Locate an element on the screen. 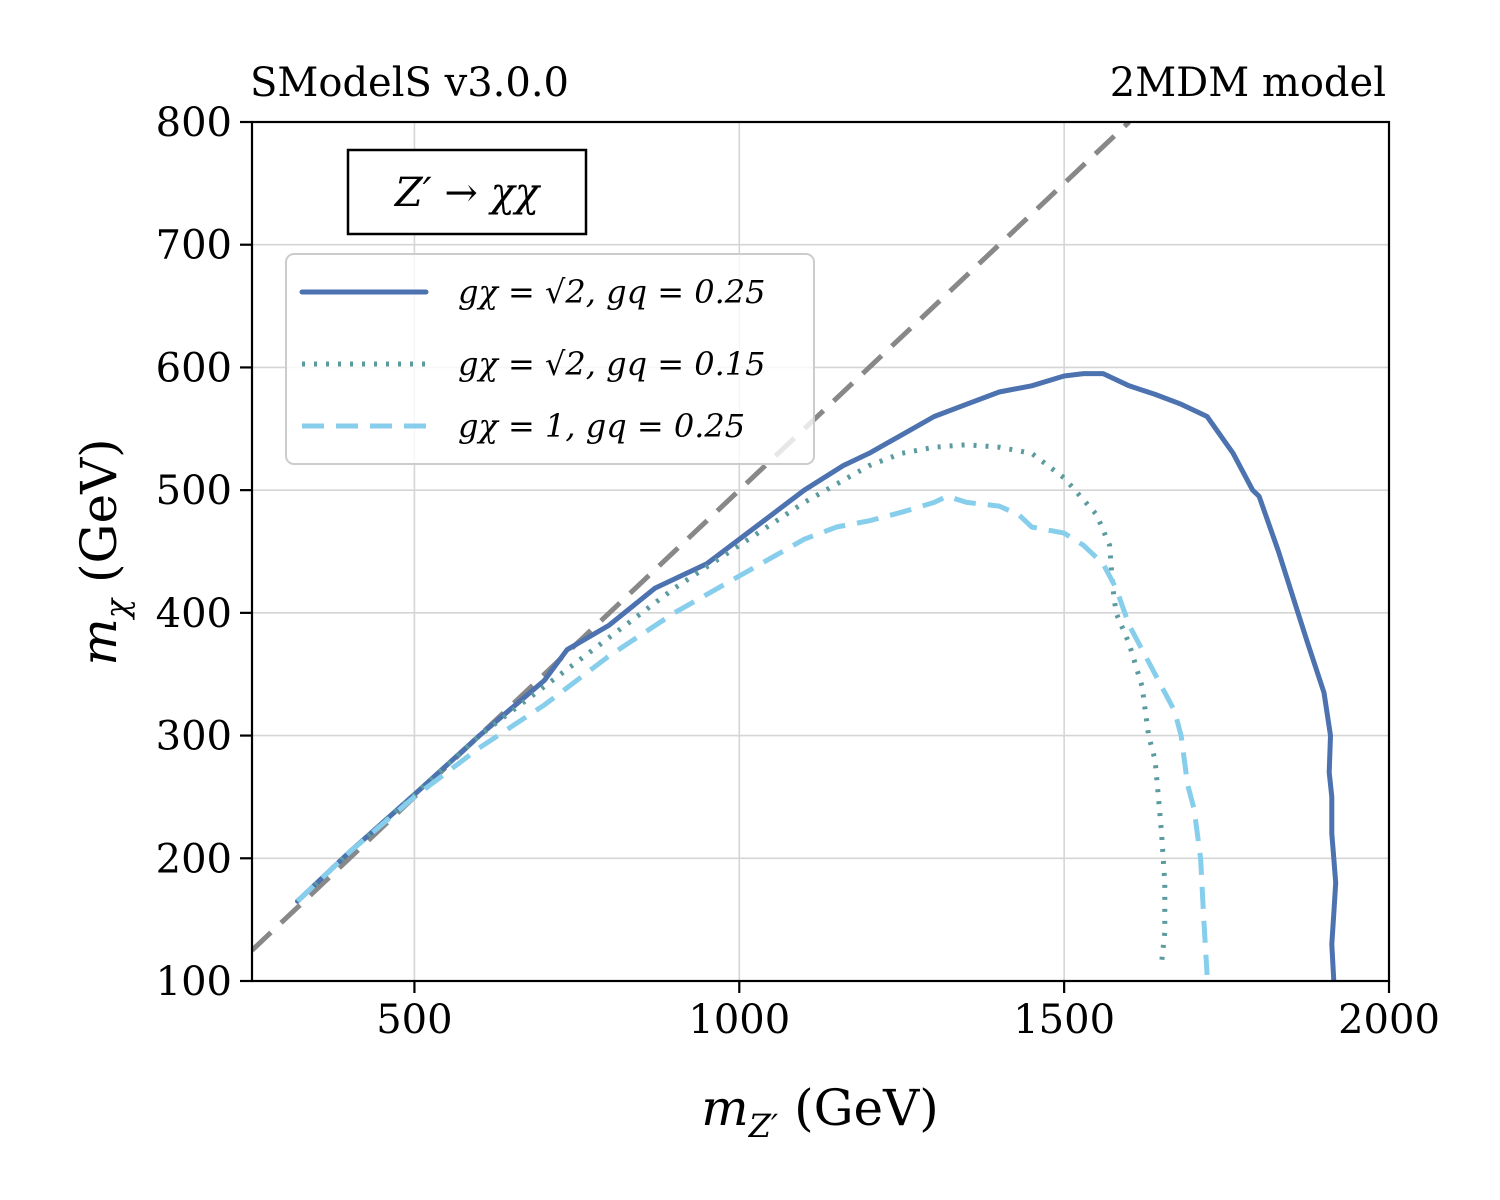 The width and height of the screenshot is (1500, 1200). top-right-label: 2MDM model is located at coordinates (1248, 83).